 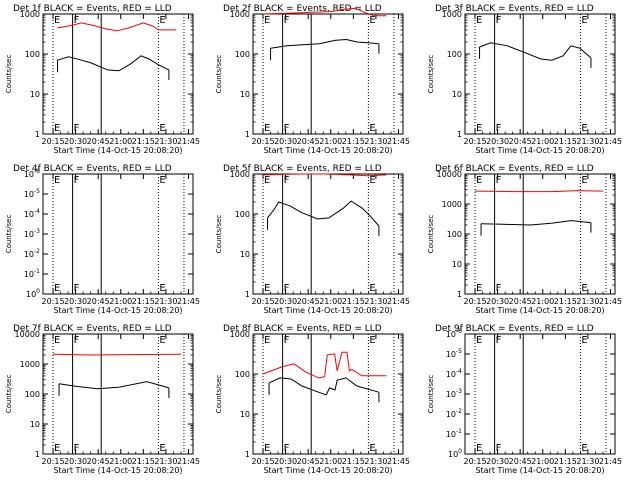 I want to click on y-tick-label: 1, so click(x=247, y=454).